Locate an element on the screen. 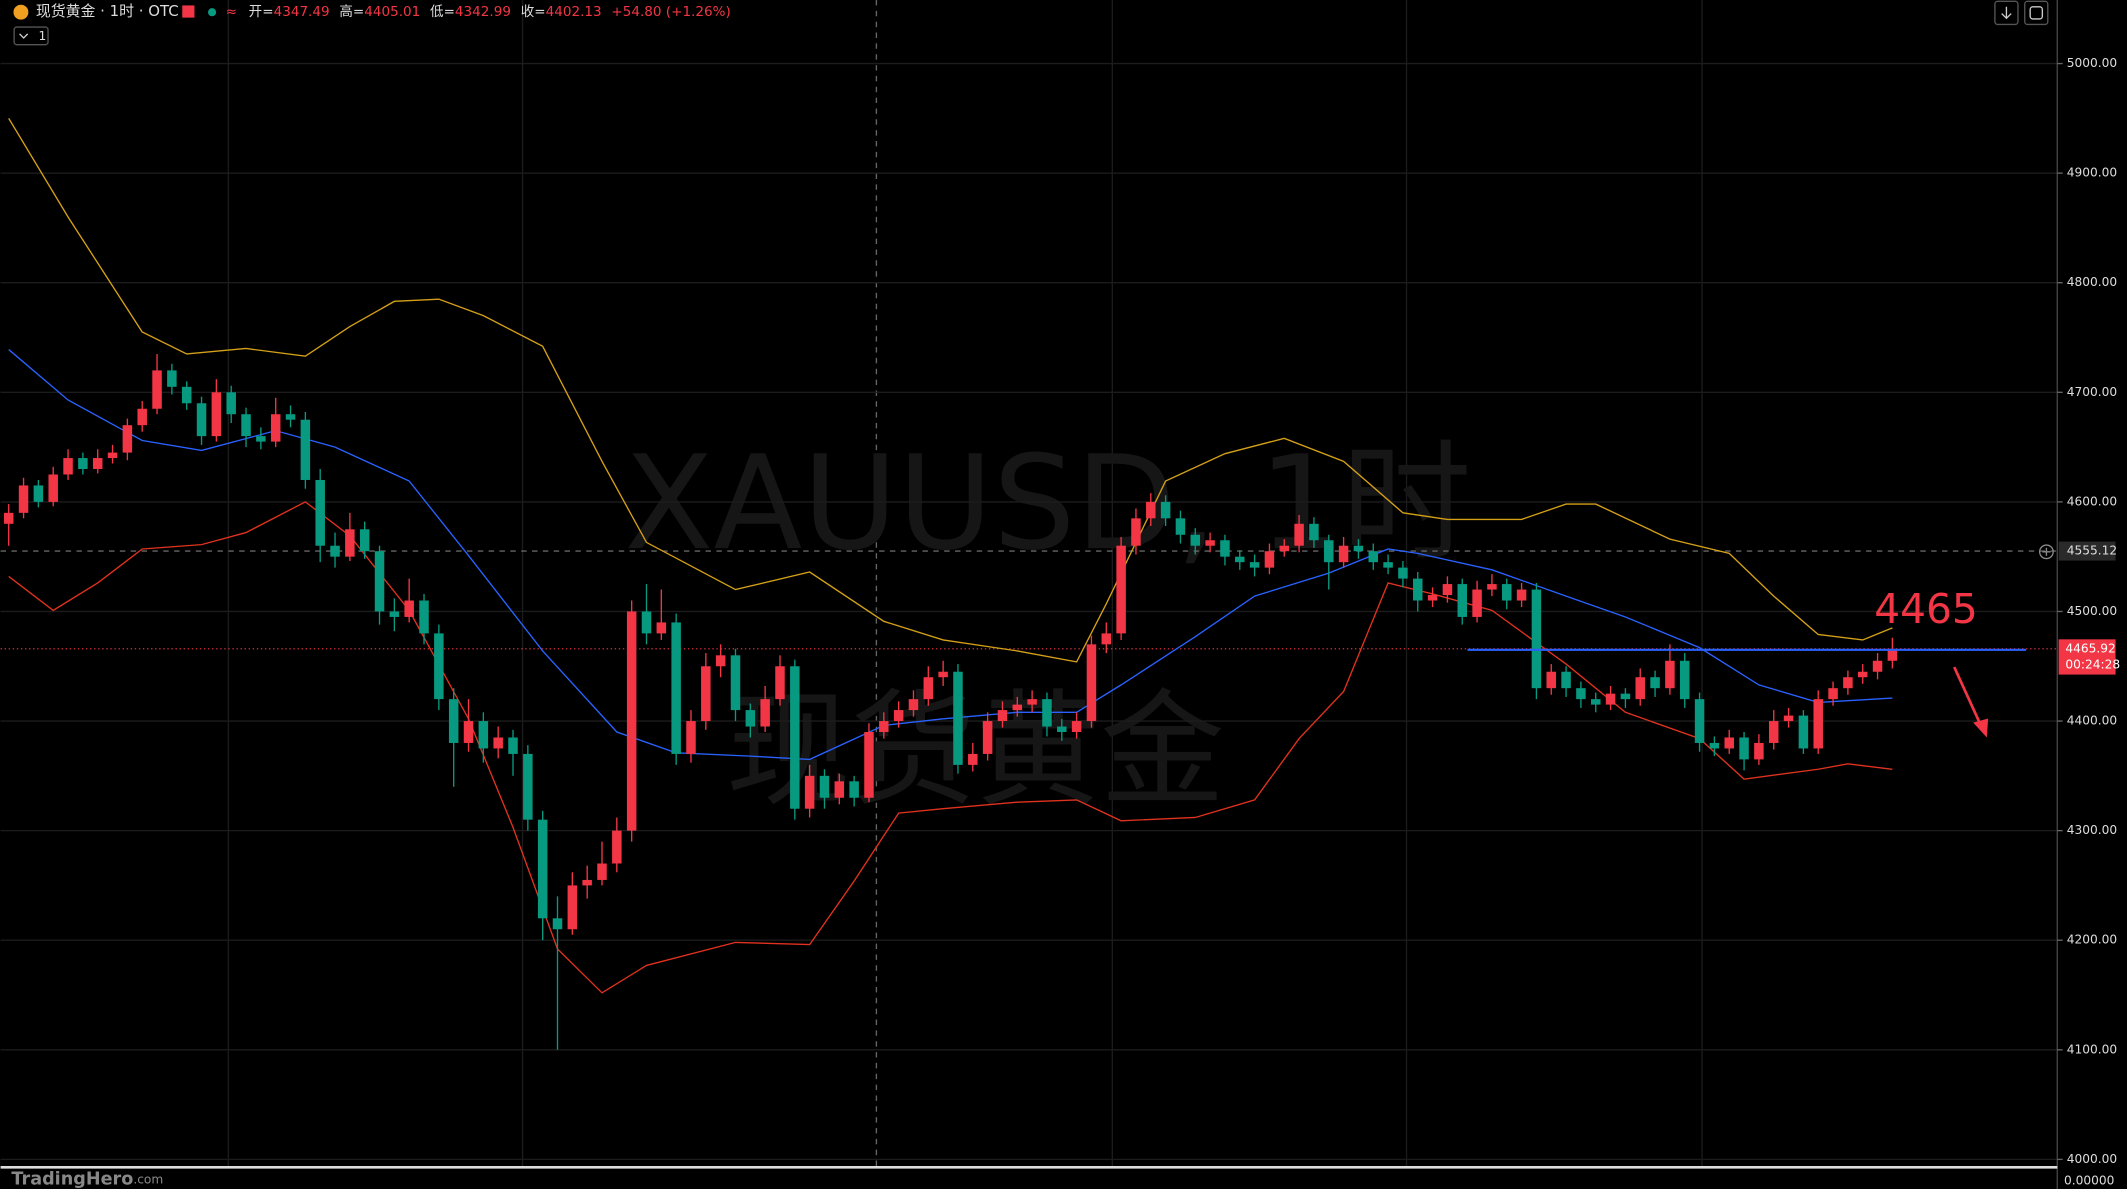 The width and height of the screenshot is (2127, 1189). y-tick-label: 4600.00 is located at coordinates (2092, 501).